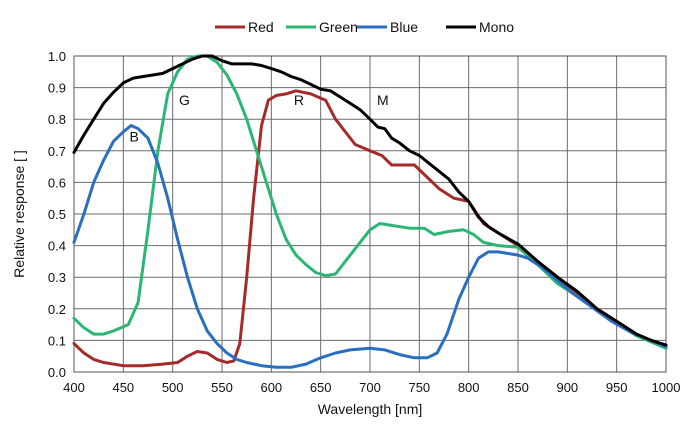 This screenshot has height=428, width=690. Describe the element at coordinates (173, 387) in the screenshot. I see `x-tick-label: 500` at that location.